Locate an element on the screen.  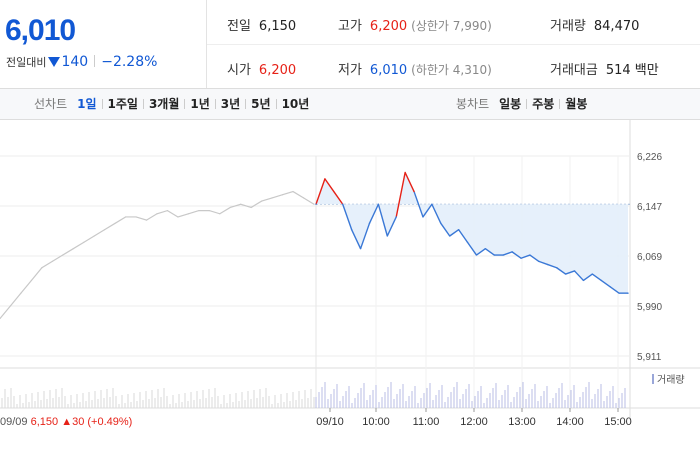
x-tick-label: 09/10 is located at coordinates (330, 422).